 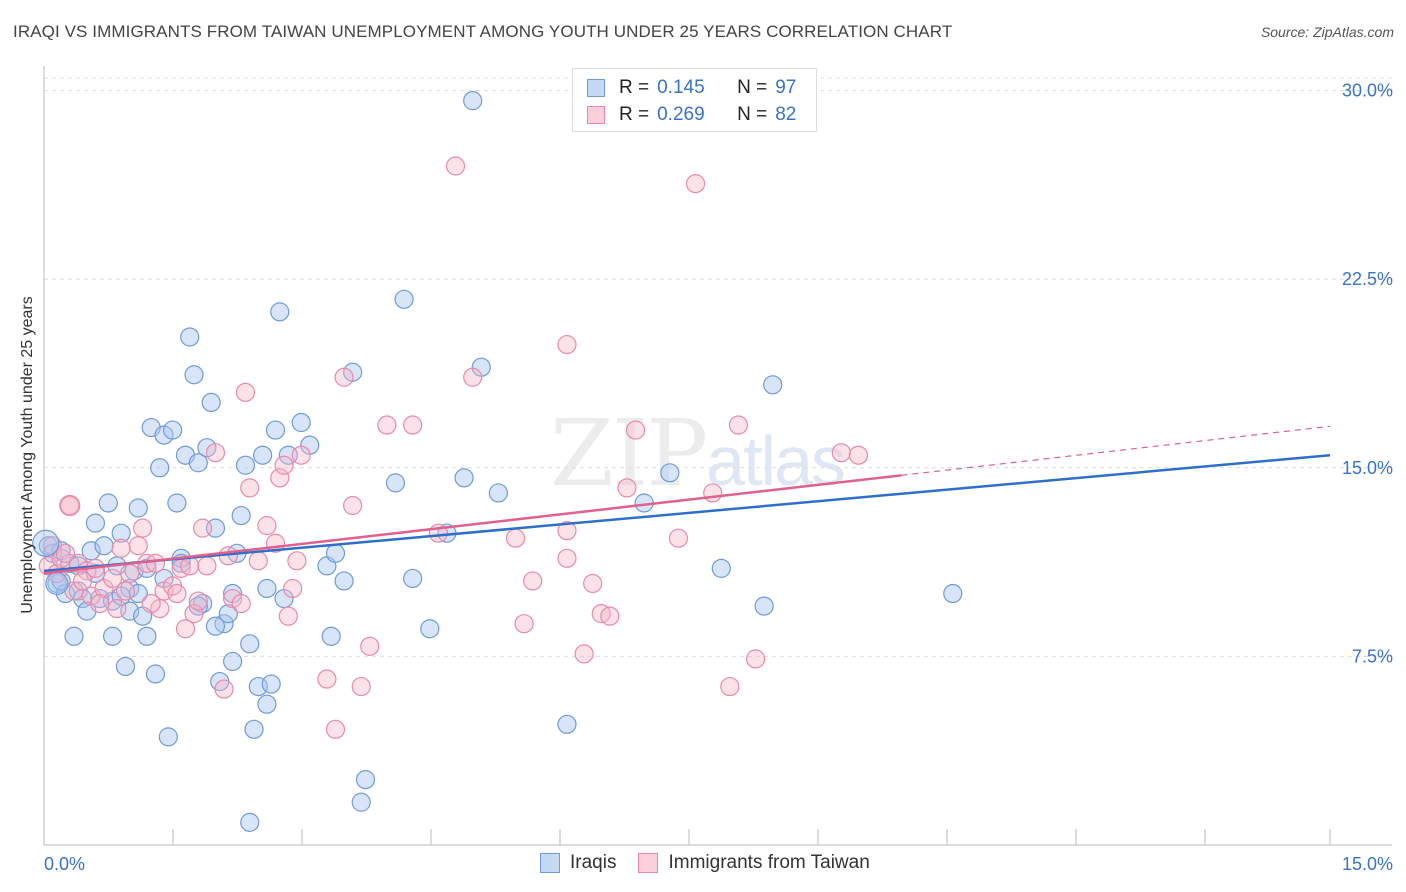 What do you see at coordinates (596, 88) in the screenshot?
I see `iraqi-swatch` at bounding box center [596, 88].